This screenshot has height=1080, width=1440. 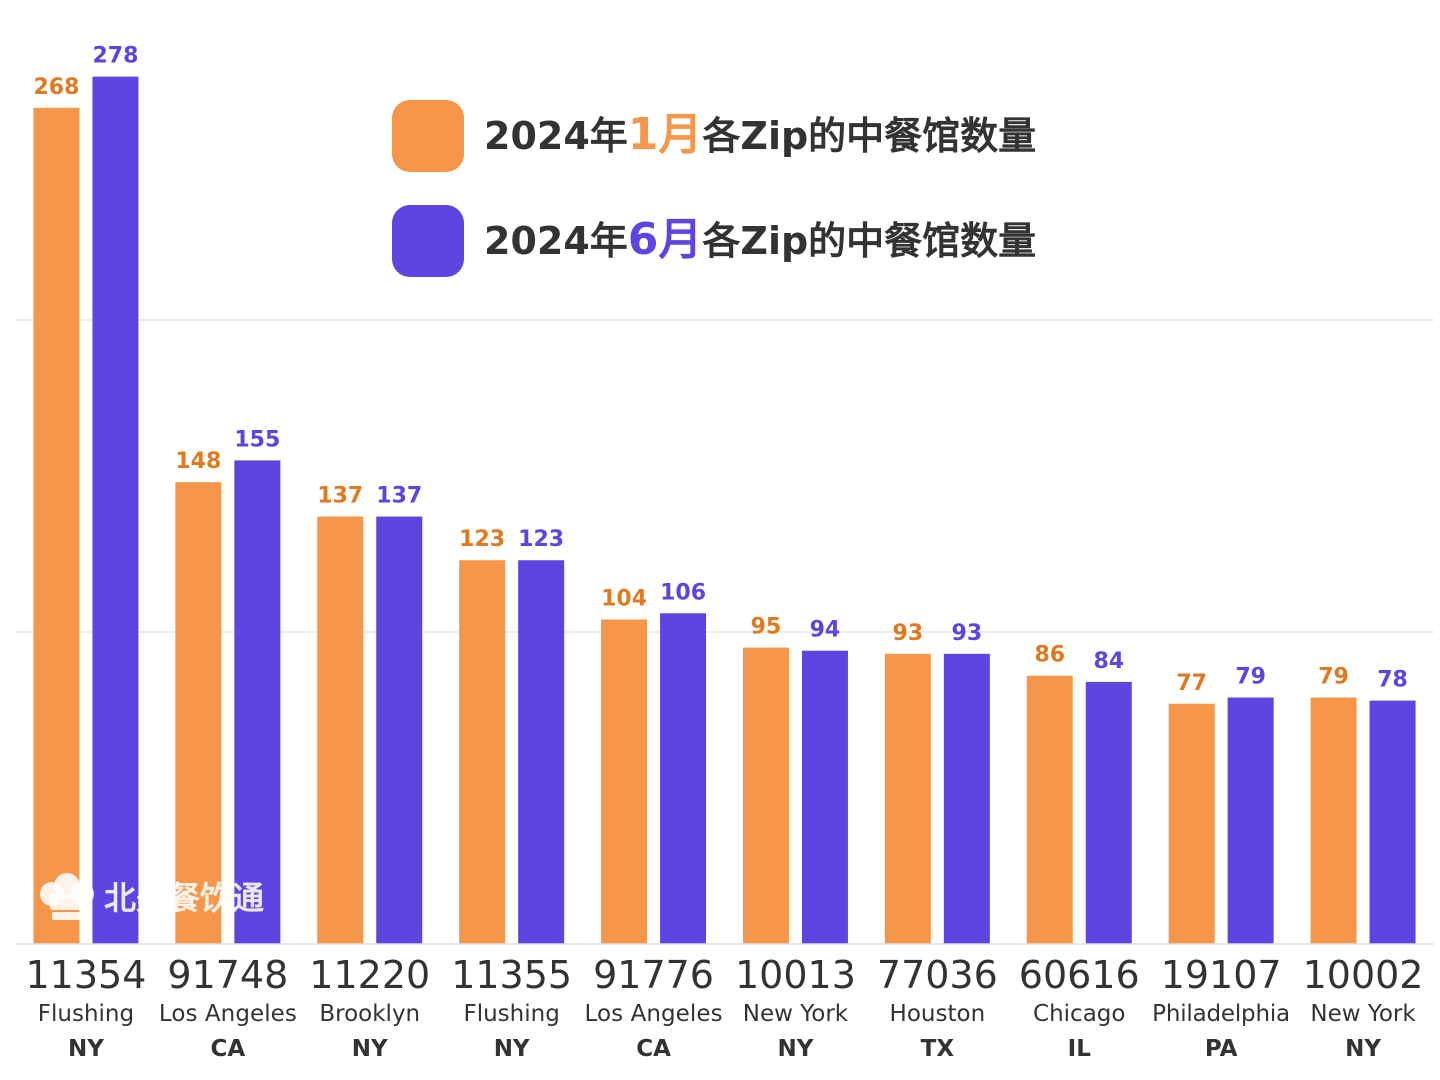 I want to click on data-label-jan: 93, so click(x=908, y=633).